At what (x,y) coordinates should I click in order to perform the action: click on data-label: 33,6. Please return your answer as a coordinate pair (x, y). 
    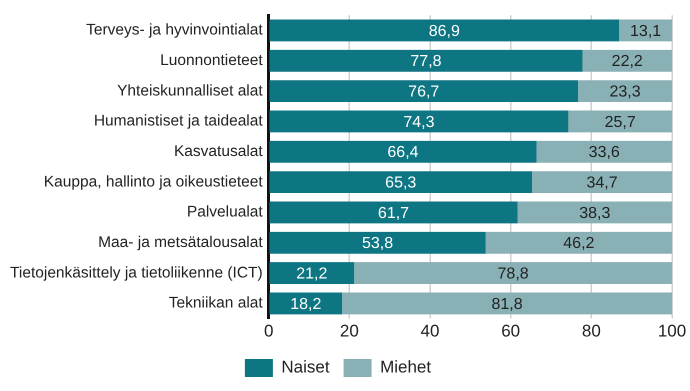
    Looking at the image, I should click on (604, 153).